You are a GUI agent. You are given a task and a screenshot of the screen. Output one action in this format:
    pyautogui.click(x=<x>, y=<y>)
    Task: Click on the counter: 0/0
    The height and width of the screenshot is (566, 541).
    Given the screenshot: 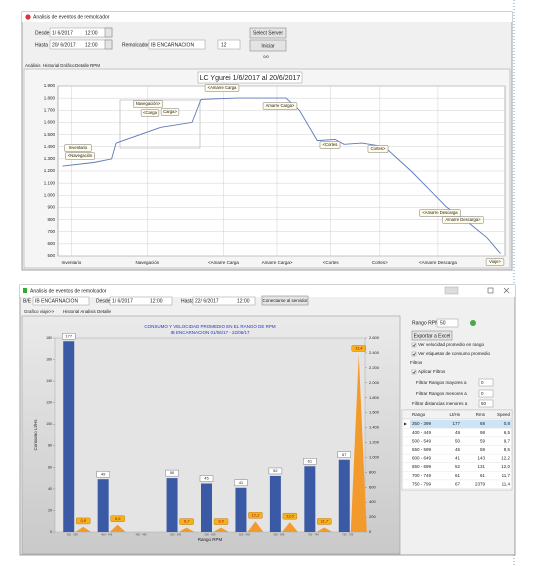 What is the action you would take?
    pyautogui.click(x=266, y=56)
    